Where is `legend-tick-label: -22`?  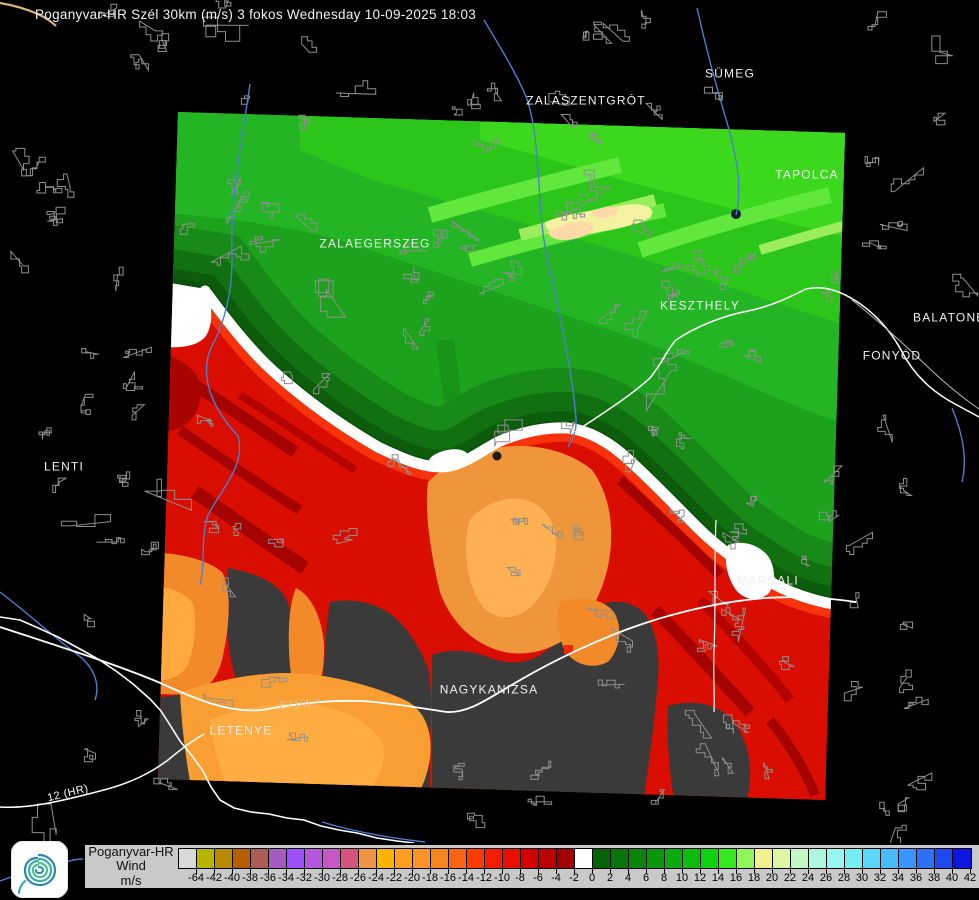 legend-tick-label: -22 is located at coordinates (394, 878).